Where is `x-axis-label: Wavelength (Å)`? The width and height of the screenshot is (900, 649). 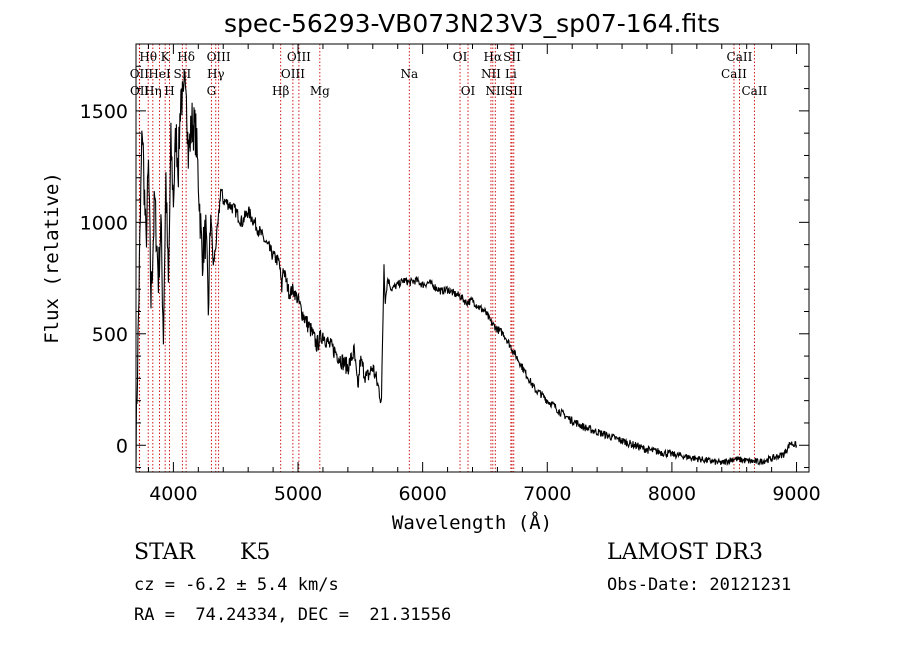
x-axis-label: Wavelength (Å) is located at coordinates (472, 522).